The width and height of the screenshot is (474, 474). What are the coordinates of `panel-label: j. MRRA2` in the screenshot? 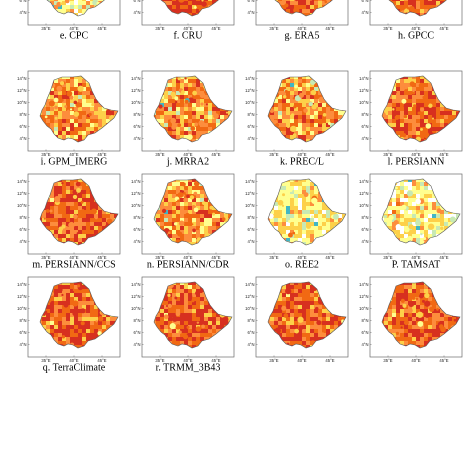 It's located at (187, 162).